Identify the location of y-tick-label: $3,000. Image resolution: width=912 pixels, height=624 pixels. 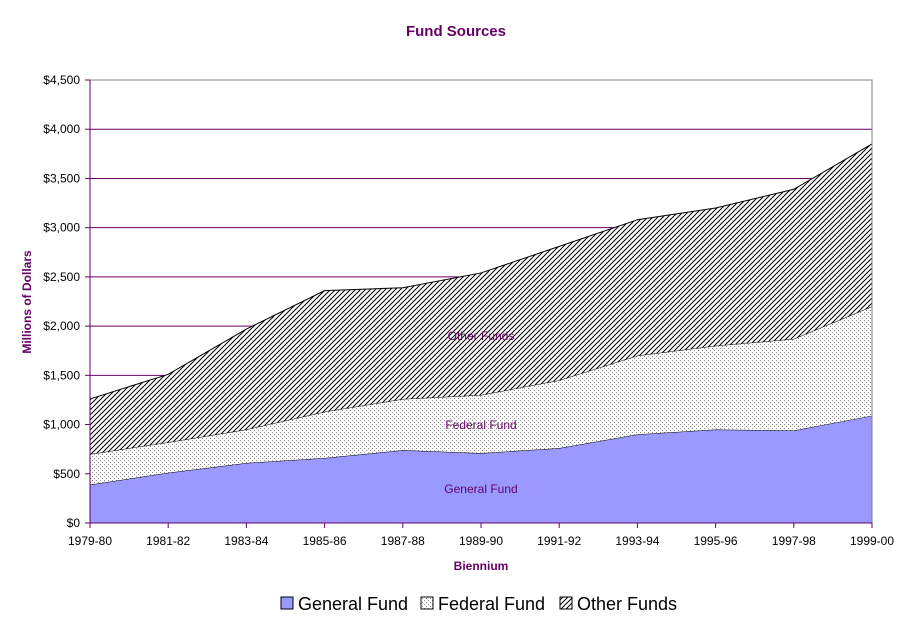
(61, 228).